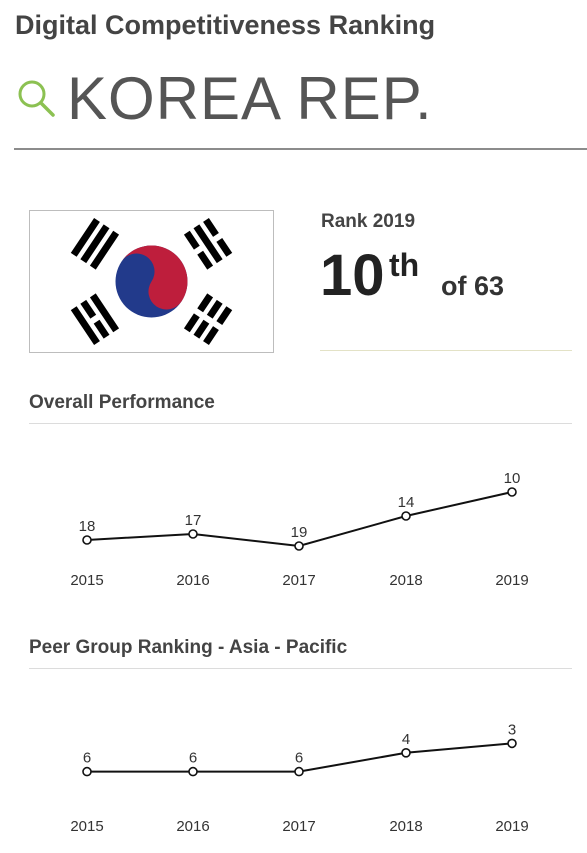 Image resolution: width=587 pixels, height=853 pixels. What do you see at coordinates (225, 25) in the screenshot?
I see `page-title: Digital Competitiveness Ranking` at bounding box center [225, 25].